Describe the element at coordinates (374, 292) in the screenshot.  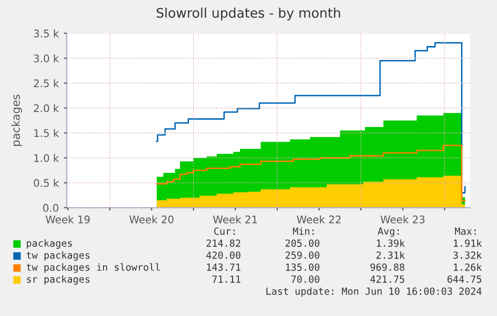
I see `text: Last update: Mon Jun 10 16:00:03 2024` at that location.